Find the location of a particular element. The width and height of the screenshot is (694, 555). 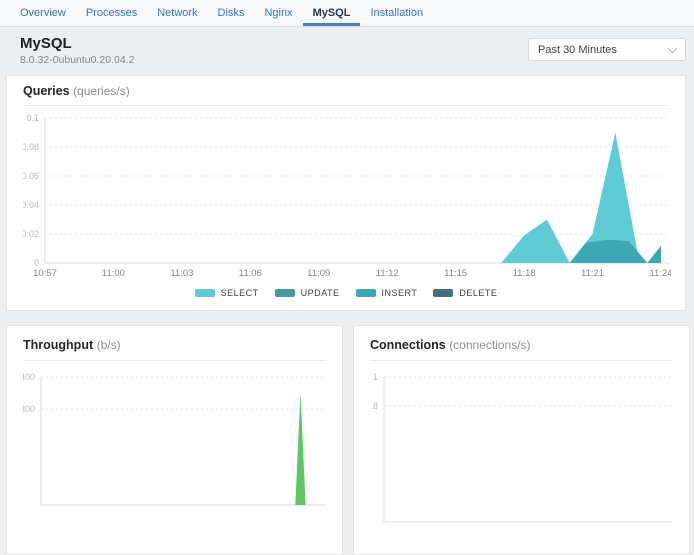

svg-text: 400 is located at coordinates (29, 377).